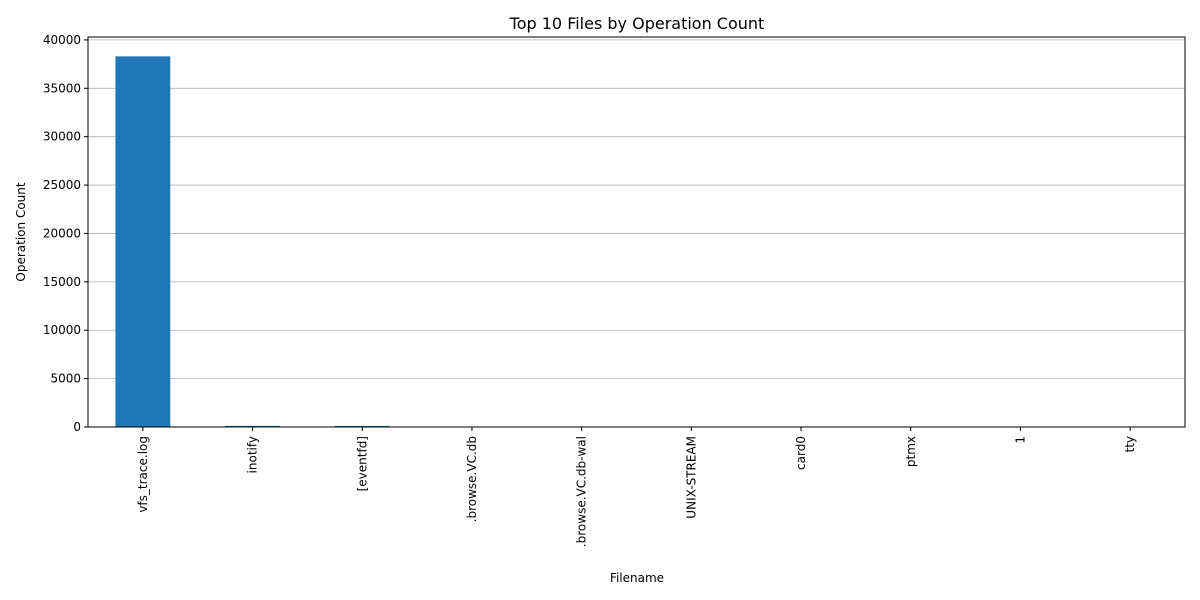 The width and height of the screenshot is (1200, 600). Describe the element at coordinates (62, 137) in the screenshot. I see `y-tick-label: 30000` at that location.